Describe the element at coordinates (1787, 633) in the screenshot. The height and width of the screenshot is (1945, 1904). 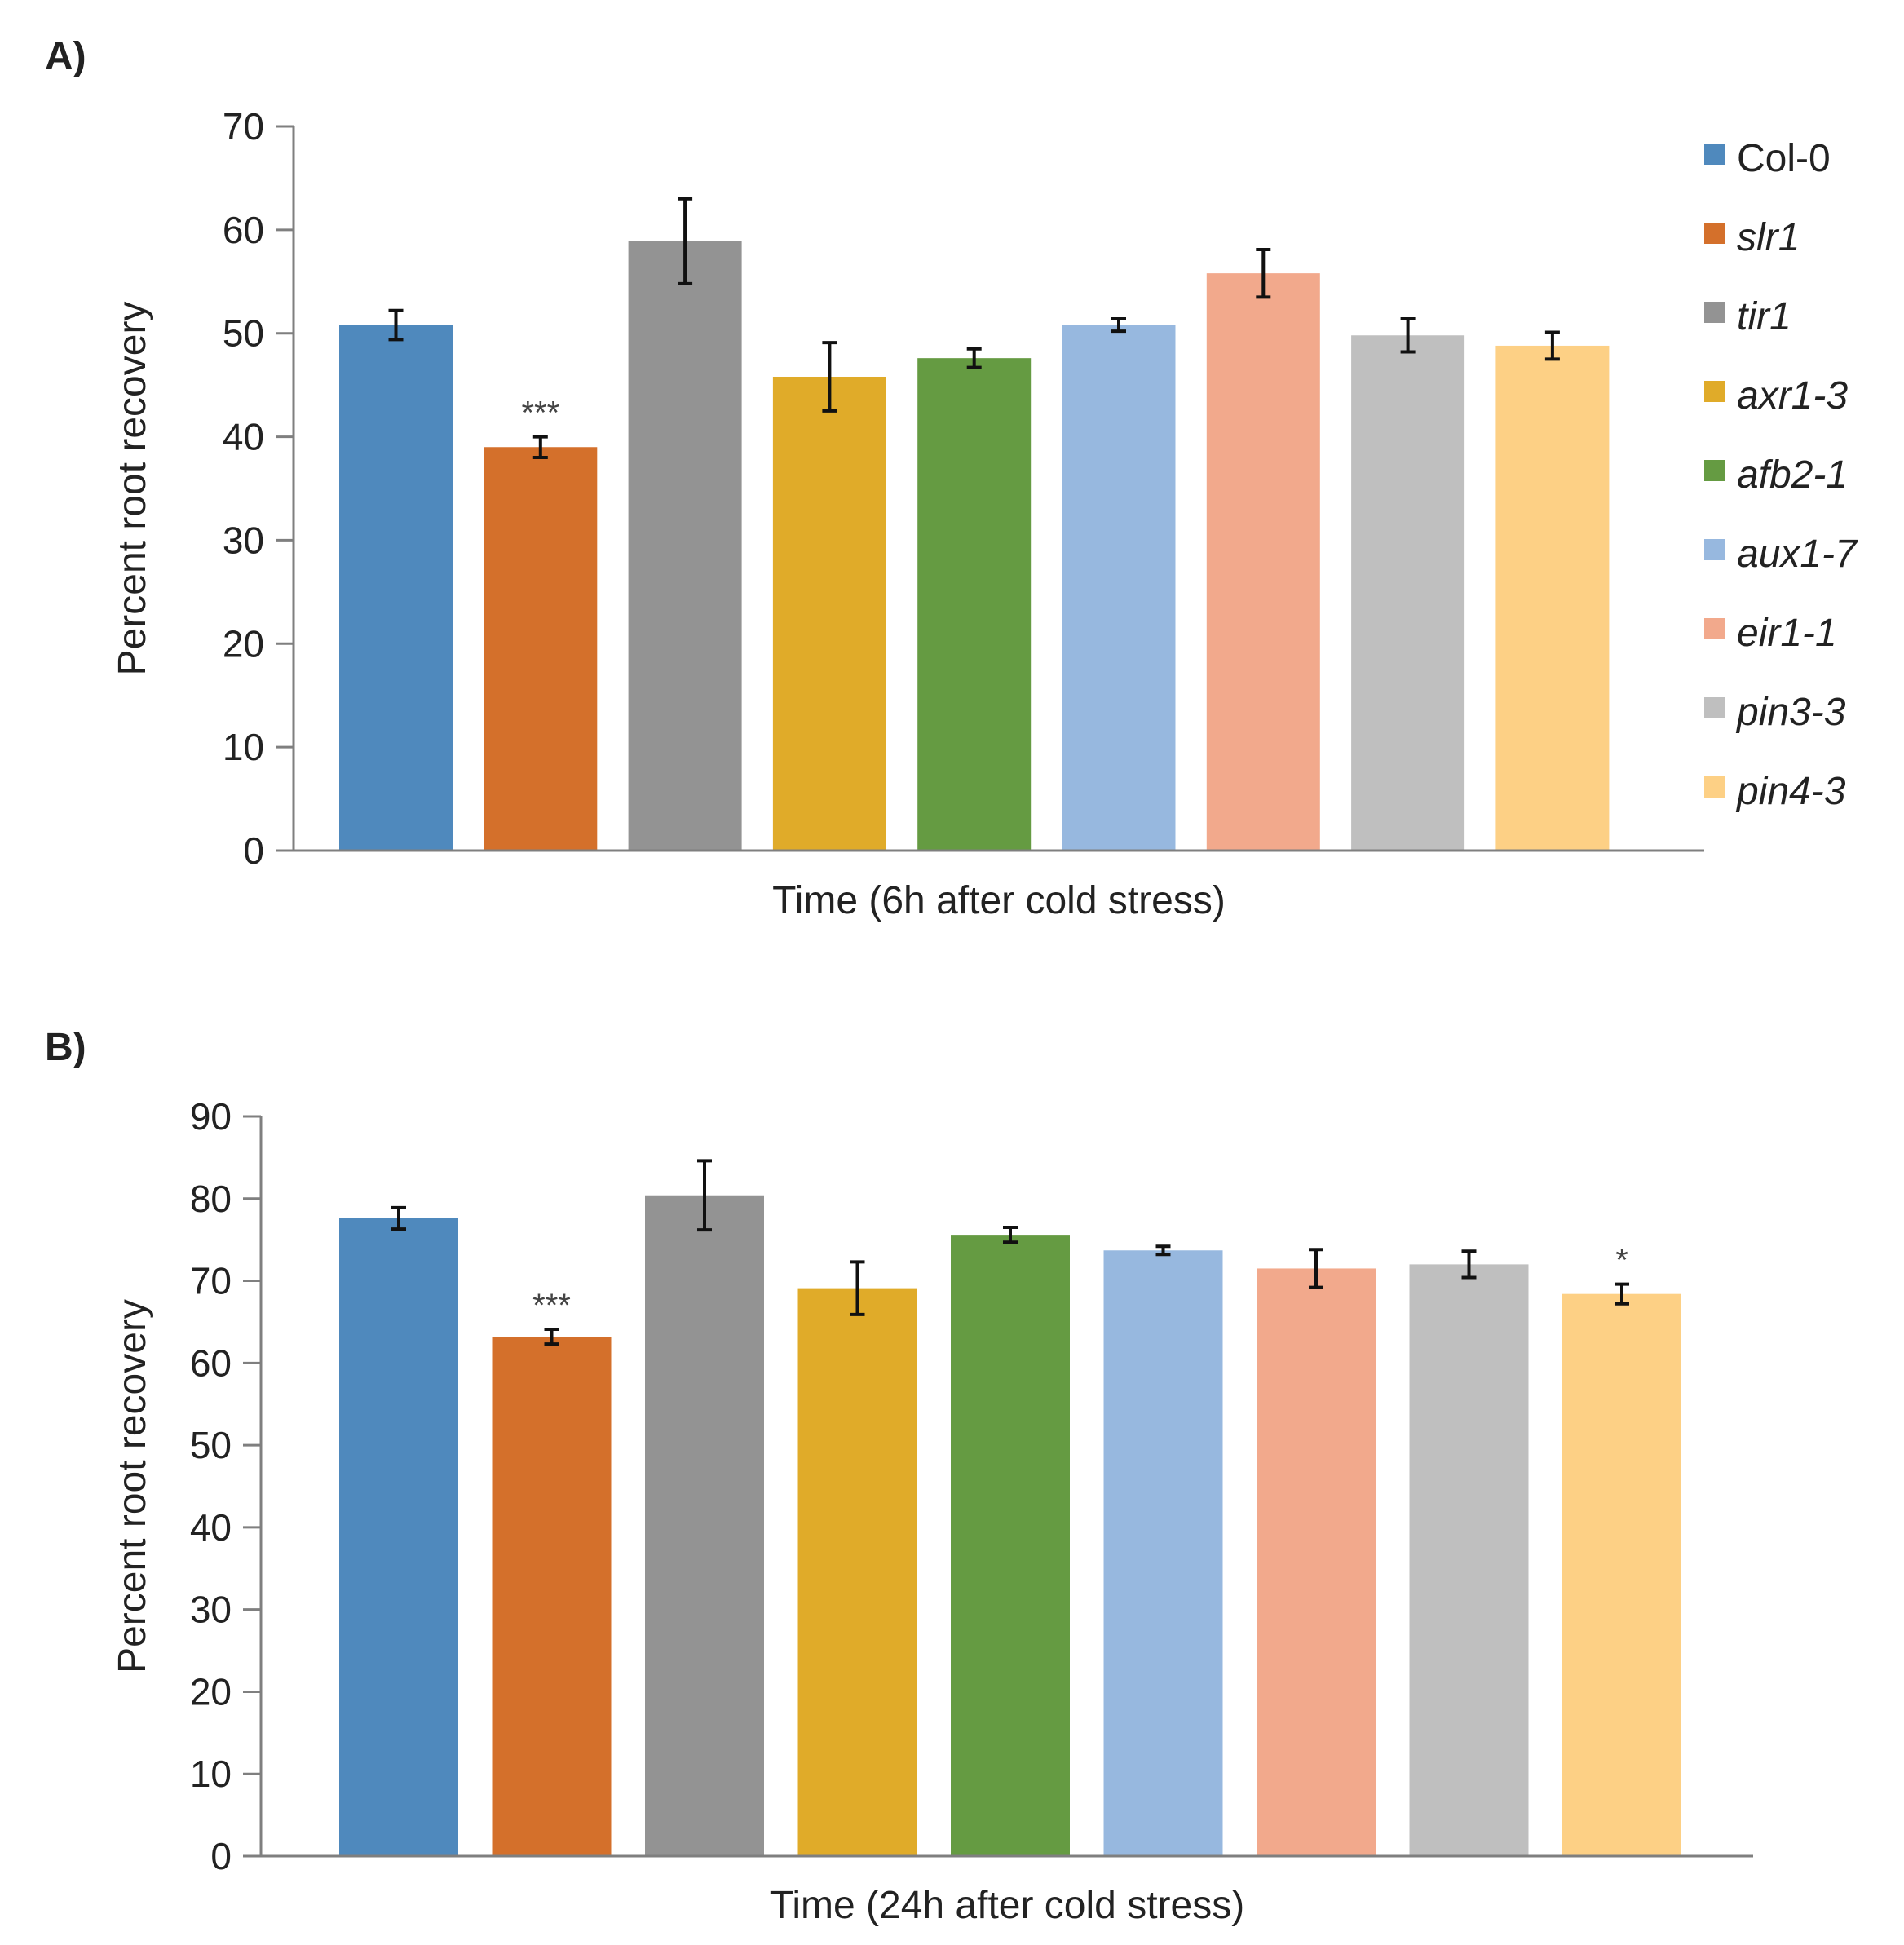
I see `legend-label: eir1-1` at that location.